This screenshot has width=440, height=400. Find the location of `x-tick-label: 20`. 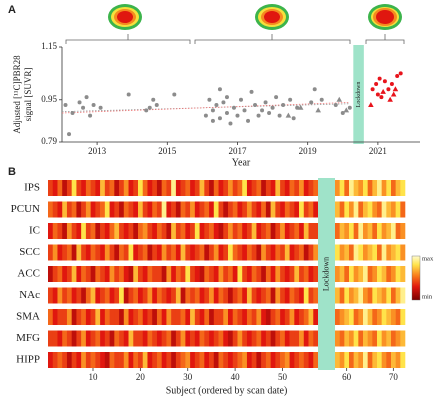

x-tick-label: 20 is located at coordinates (141, 377).